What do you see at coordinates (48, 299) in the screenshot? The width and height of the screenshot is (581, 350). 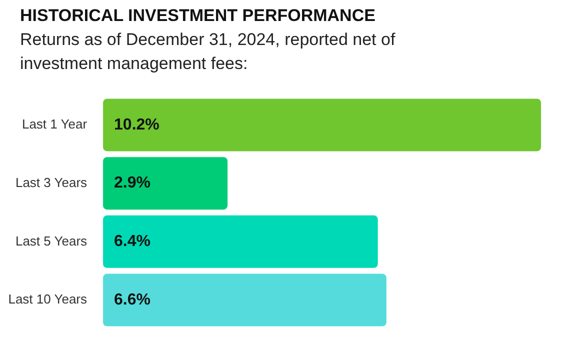 I see `y-tick-label: Last 10 Years` at bounding box center [48, 299].